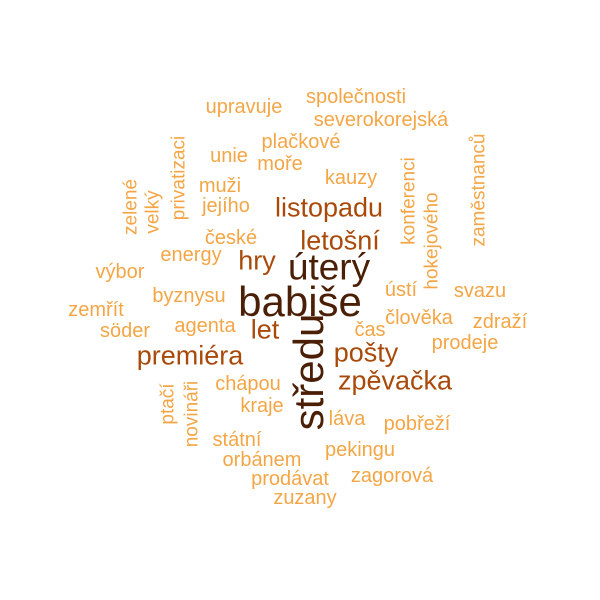 Image resolution: width=600 pixels, height=600 pixels. Describe the element at coordinates (305, 498) in the screenshot. I see `word-zuzany: zuzany` at that location.